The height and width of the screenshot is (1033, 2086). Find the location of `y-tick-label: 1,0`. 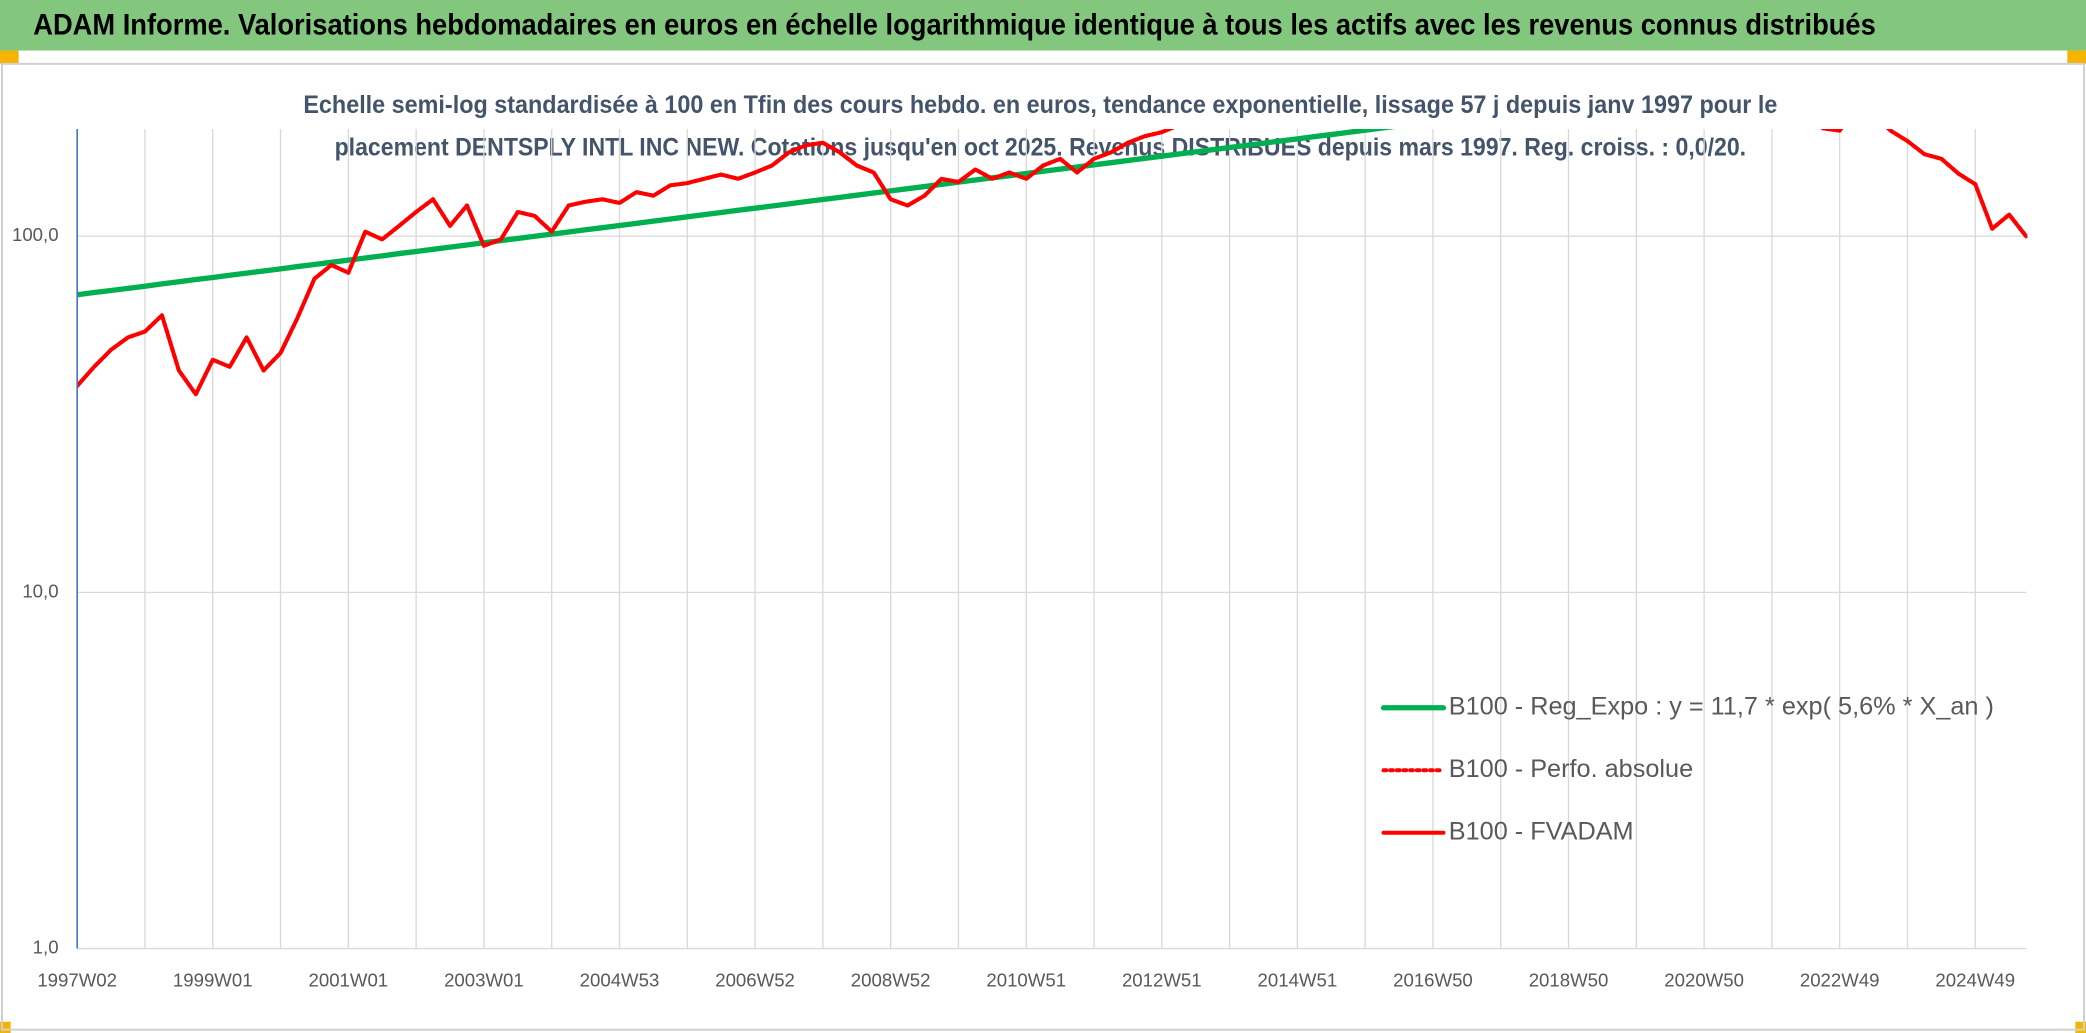

y-tick-label: 1,0 is located at coordinates (46, 946).